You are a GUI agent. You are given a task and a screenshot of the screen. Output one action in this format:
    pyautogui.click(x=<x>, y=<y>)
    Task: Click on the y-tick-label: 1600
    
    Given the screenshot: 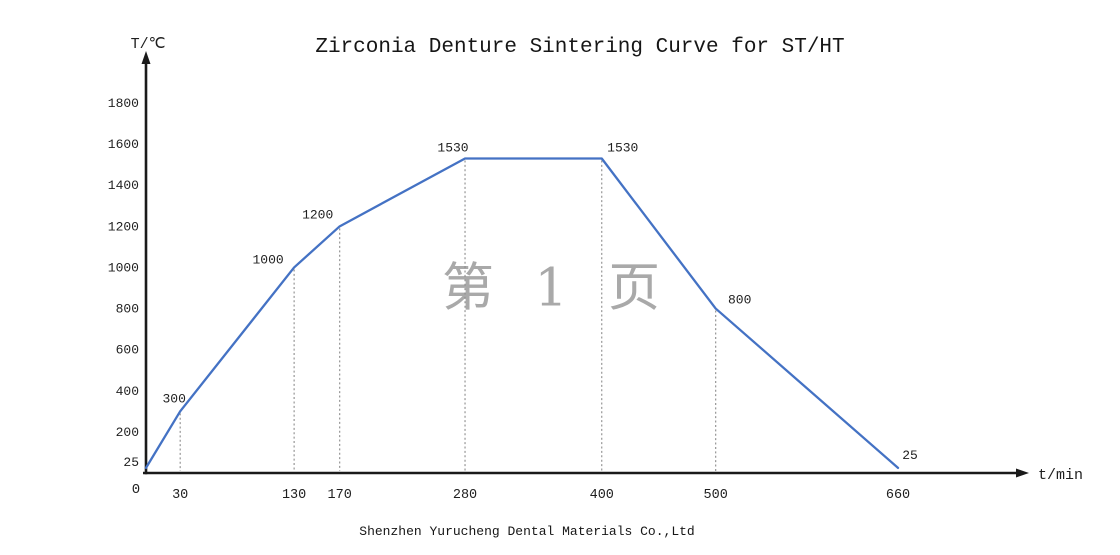 What is the action you would take?
    pyautogui.click(x=123, y=144)
    